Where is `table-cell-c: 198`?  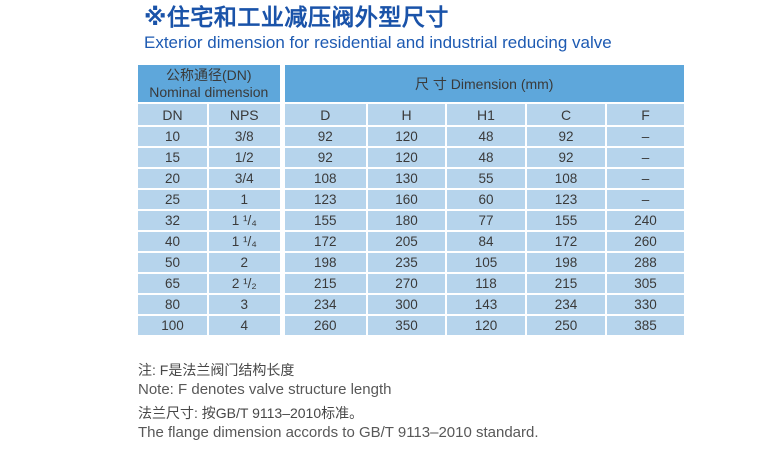
table-cell-c: 198 is located at coordinates (566, 262).